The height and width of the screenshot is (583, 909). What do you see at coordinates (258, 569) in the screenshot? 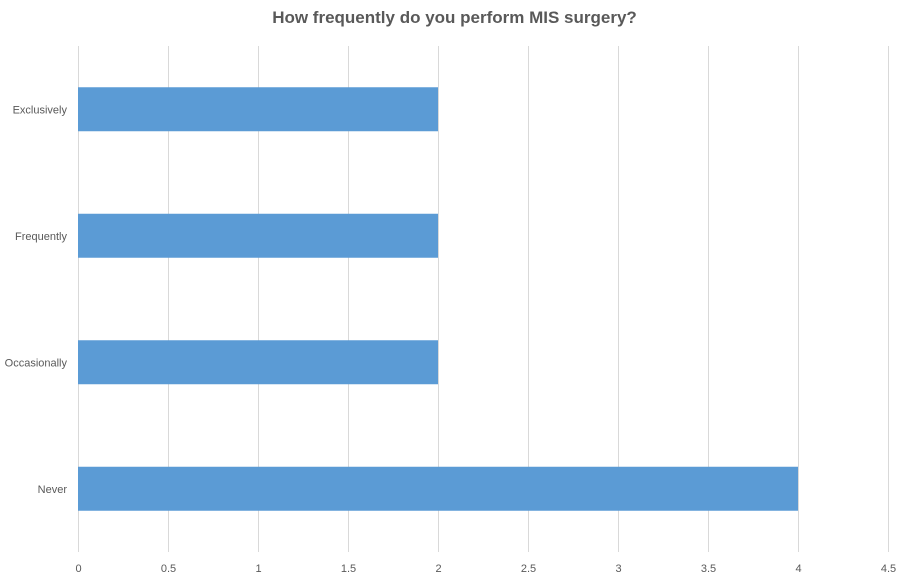
I see `x-tick-label: 1` at bounding box center [258, 569].